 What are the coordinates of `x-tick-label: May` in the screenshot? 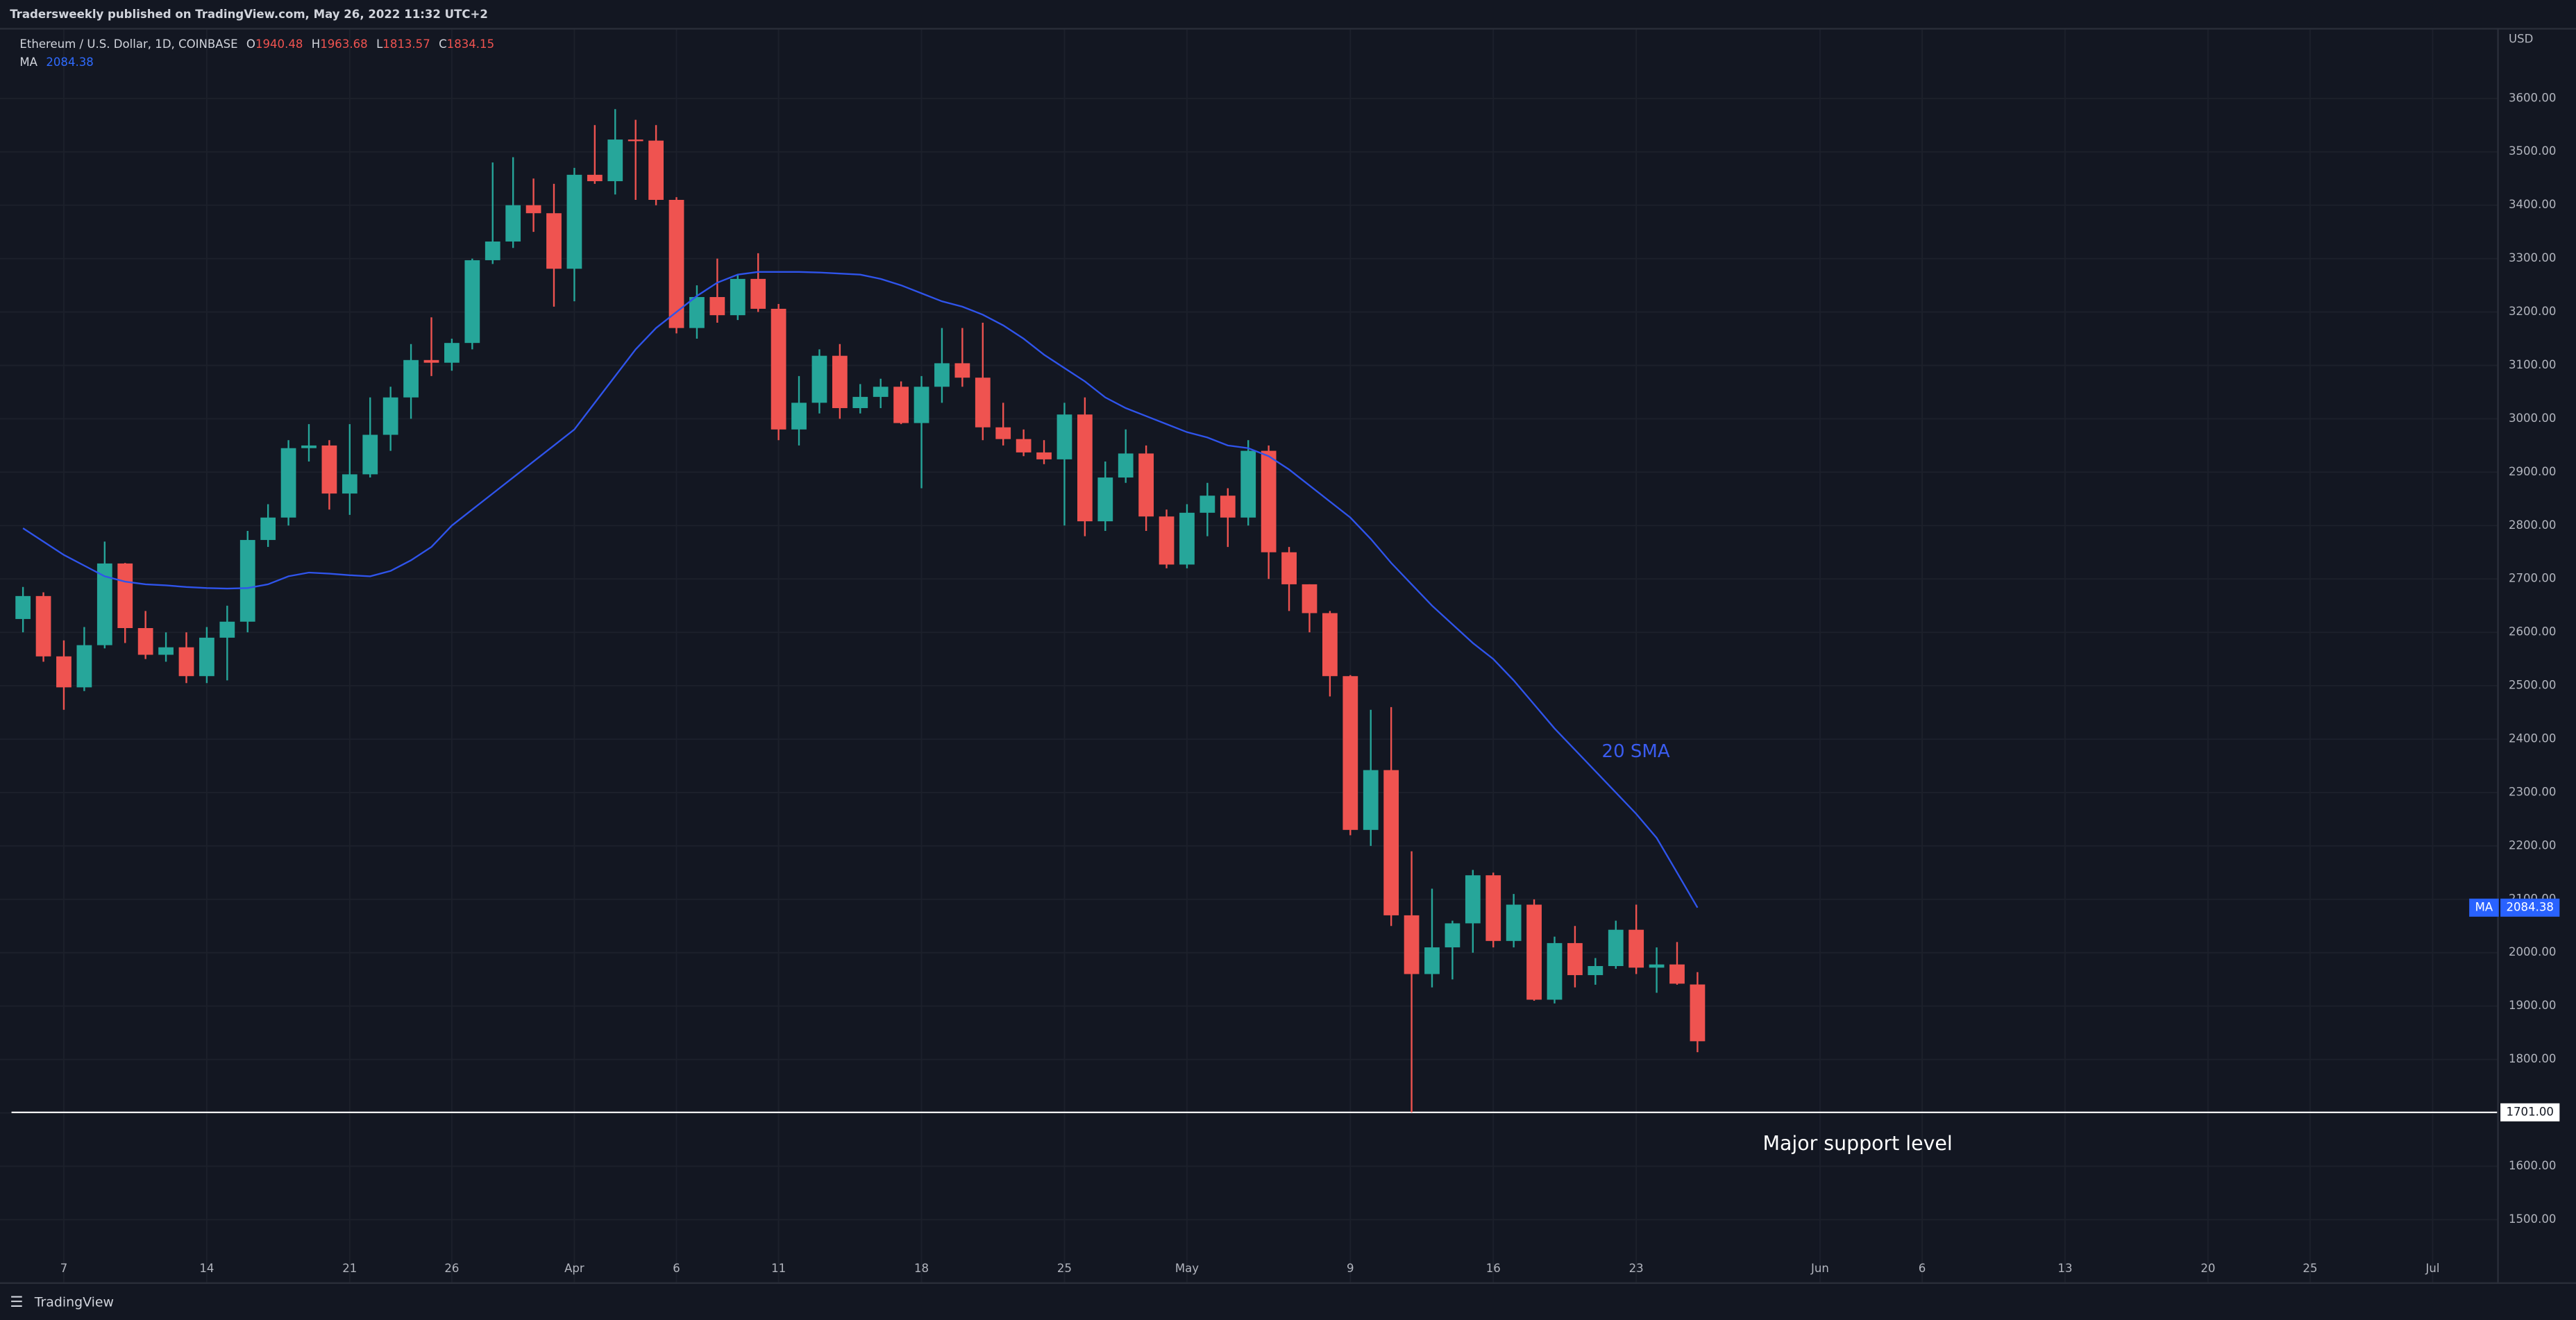 It's located at (1187, 1268).